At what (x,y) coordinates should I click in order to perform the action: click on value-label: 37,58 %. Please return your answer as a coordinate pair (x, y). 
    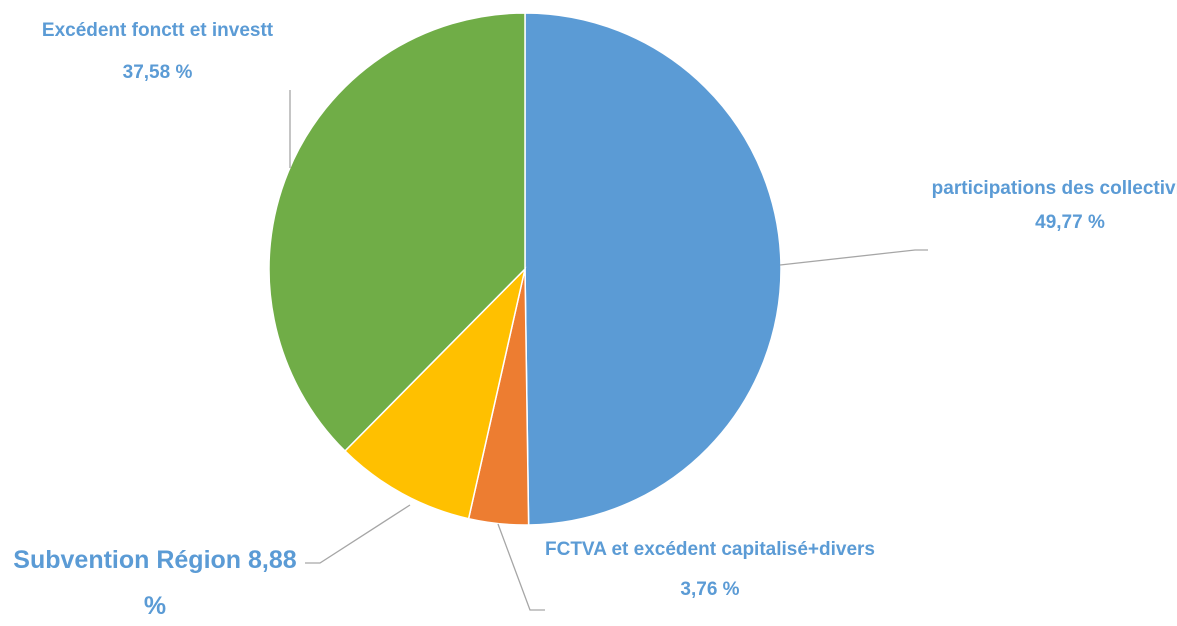
    Looking at the image, I should click on (157, 72).